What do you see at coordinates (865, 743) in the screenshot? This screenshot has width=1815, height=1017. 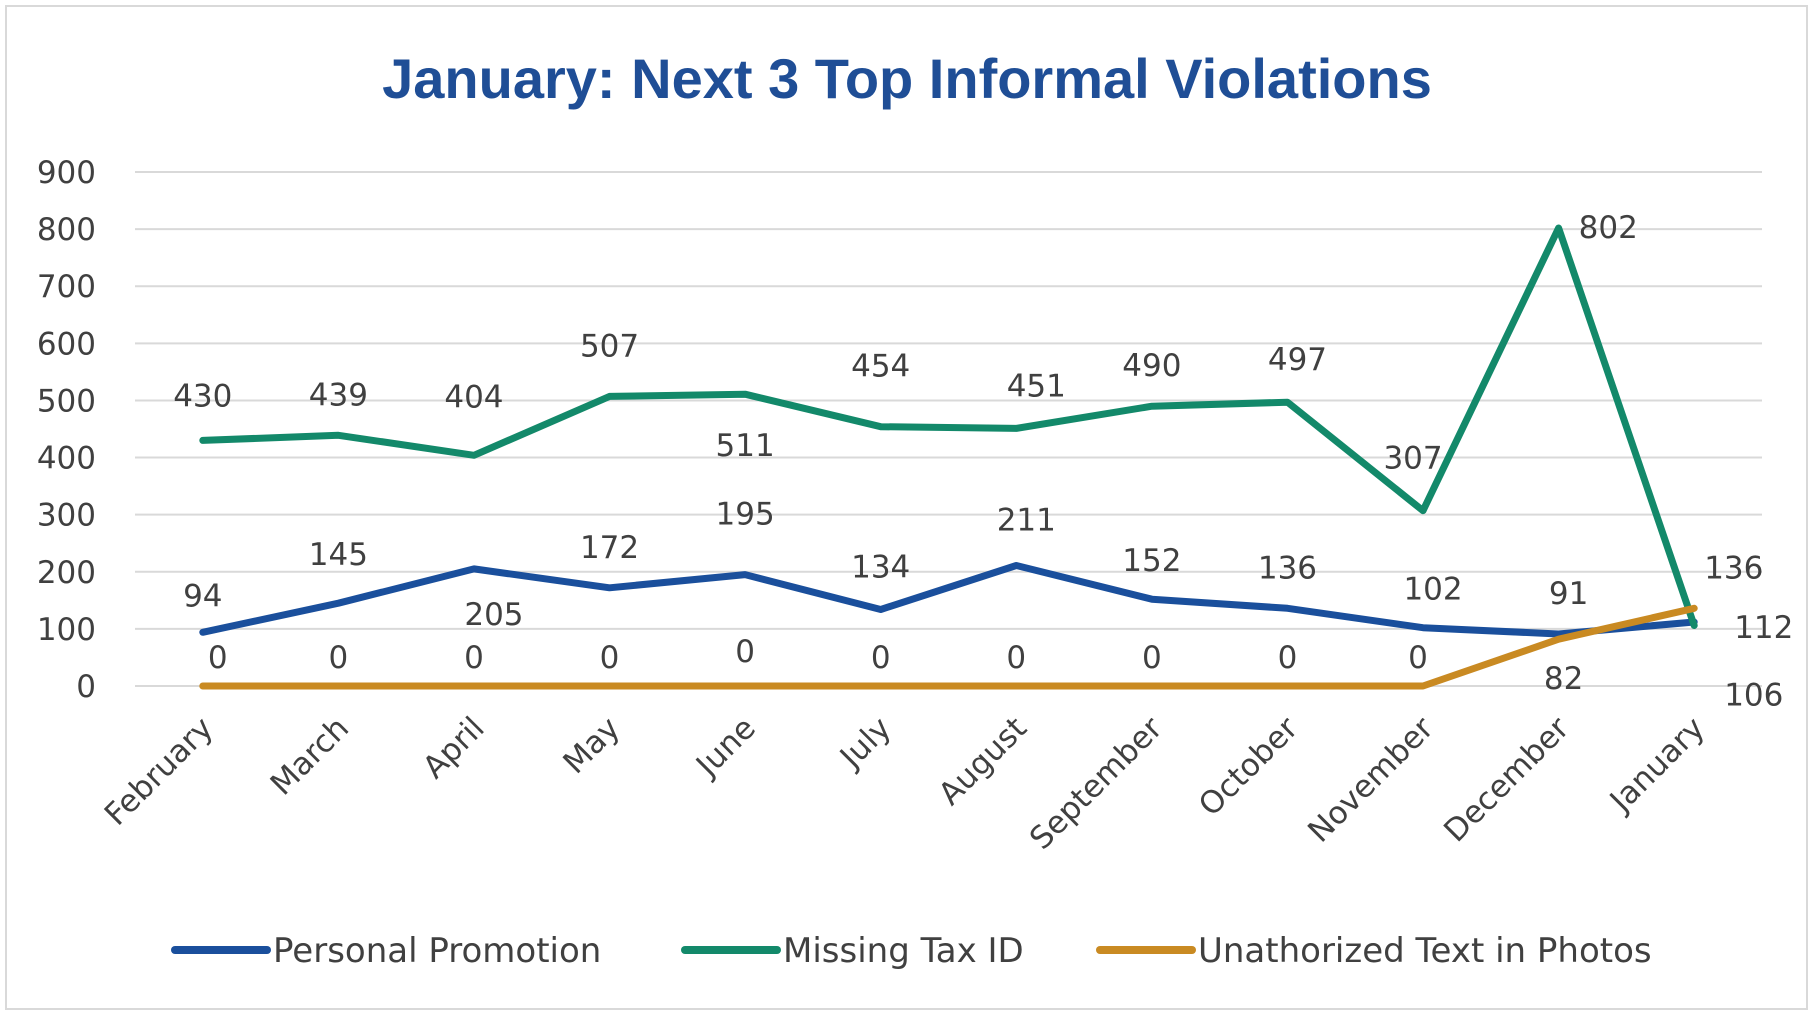 I see `x-tick-label: July` at bounding box center [865, 743].